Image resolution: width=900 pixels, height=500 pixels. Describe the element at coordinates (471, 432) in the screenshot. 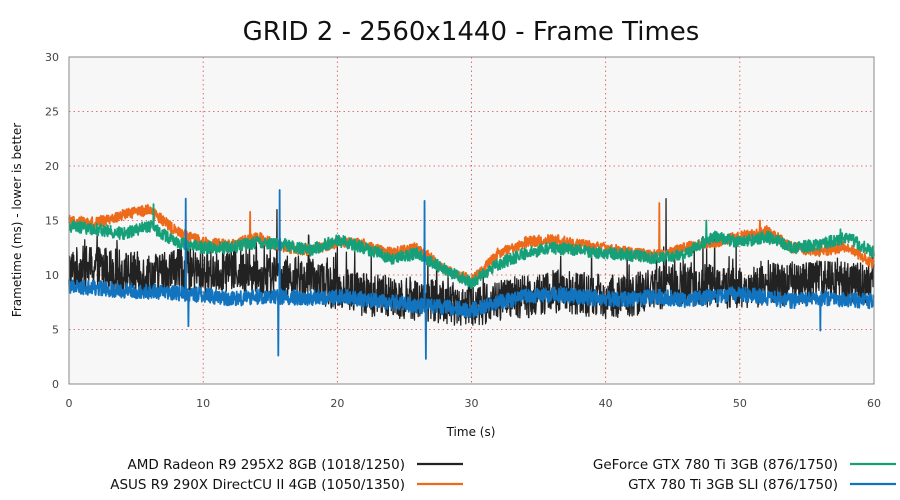

I see `x-axis-label: Time (s)` at that location.